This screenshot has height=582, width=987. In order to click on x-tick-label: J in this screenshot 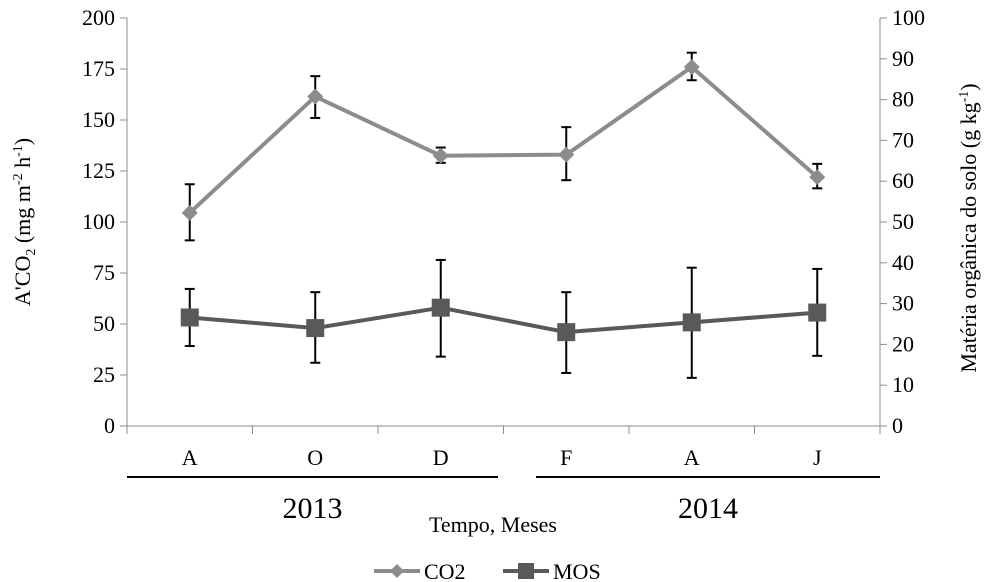, I will do `click(817, 457)`.